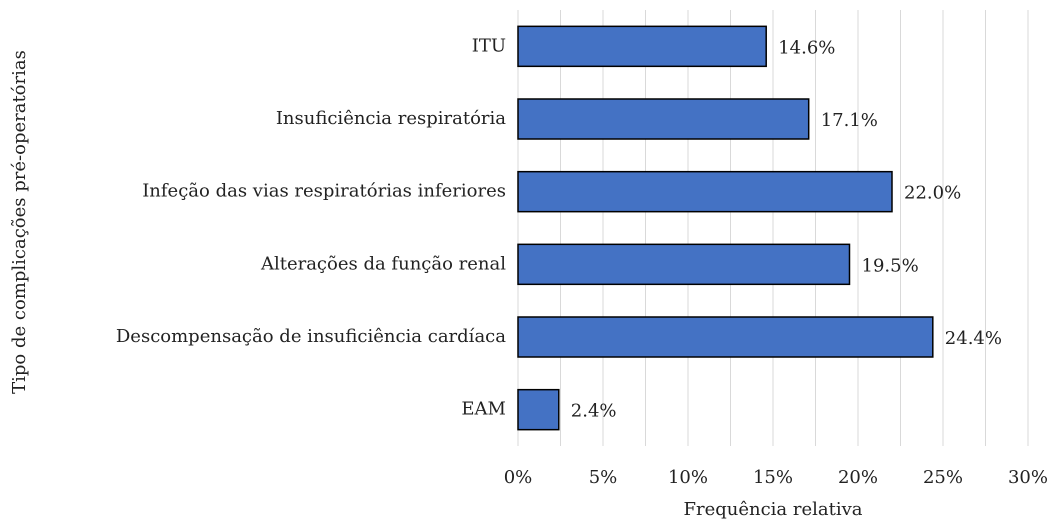  I want to click on x-tick-label: 25%, so click(943, 477).